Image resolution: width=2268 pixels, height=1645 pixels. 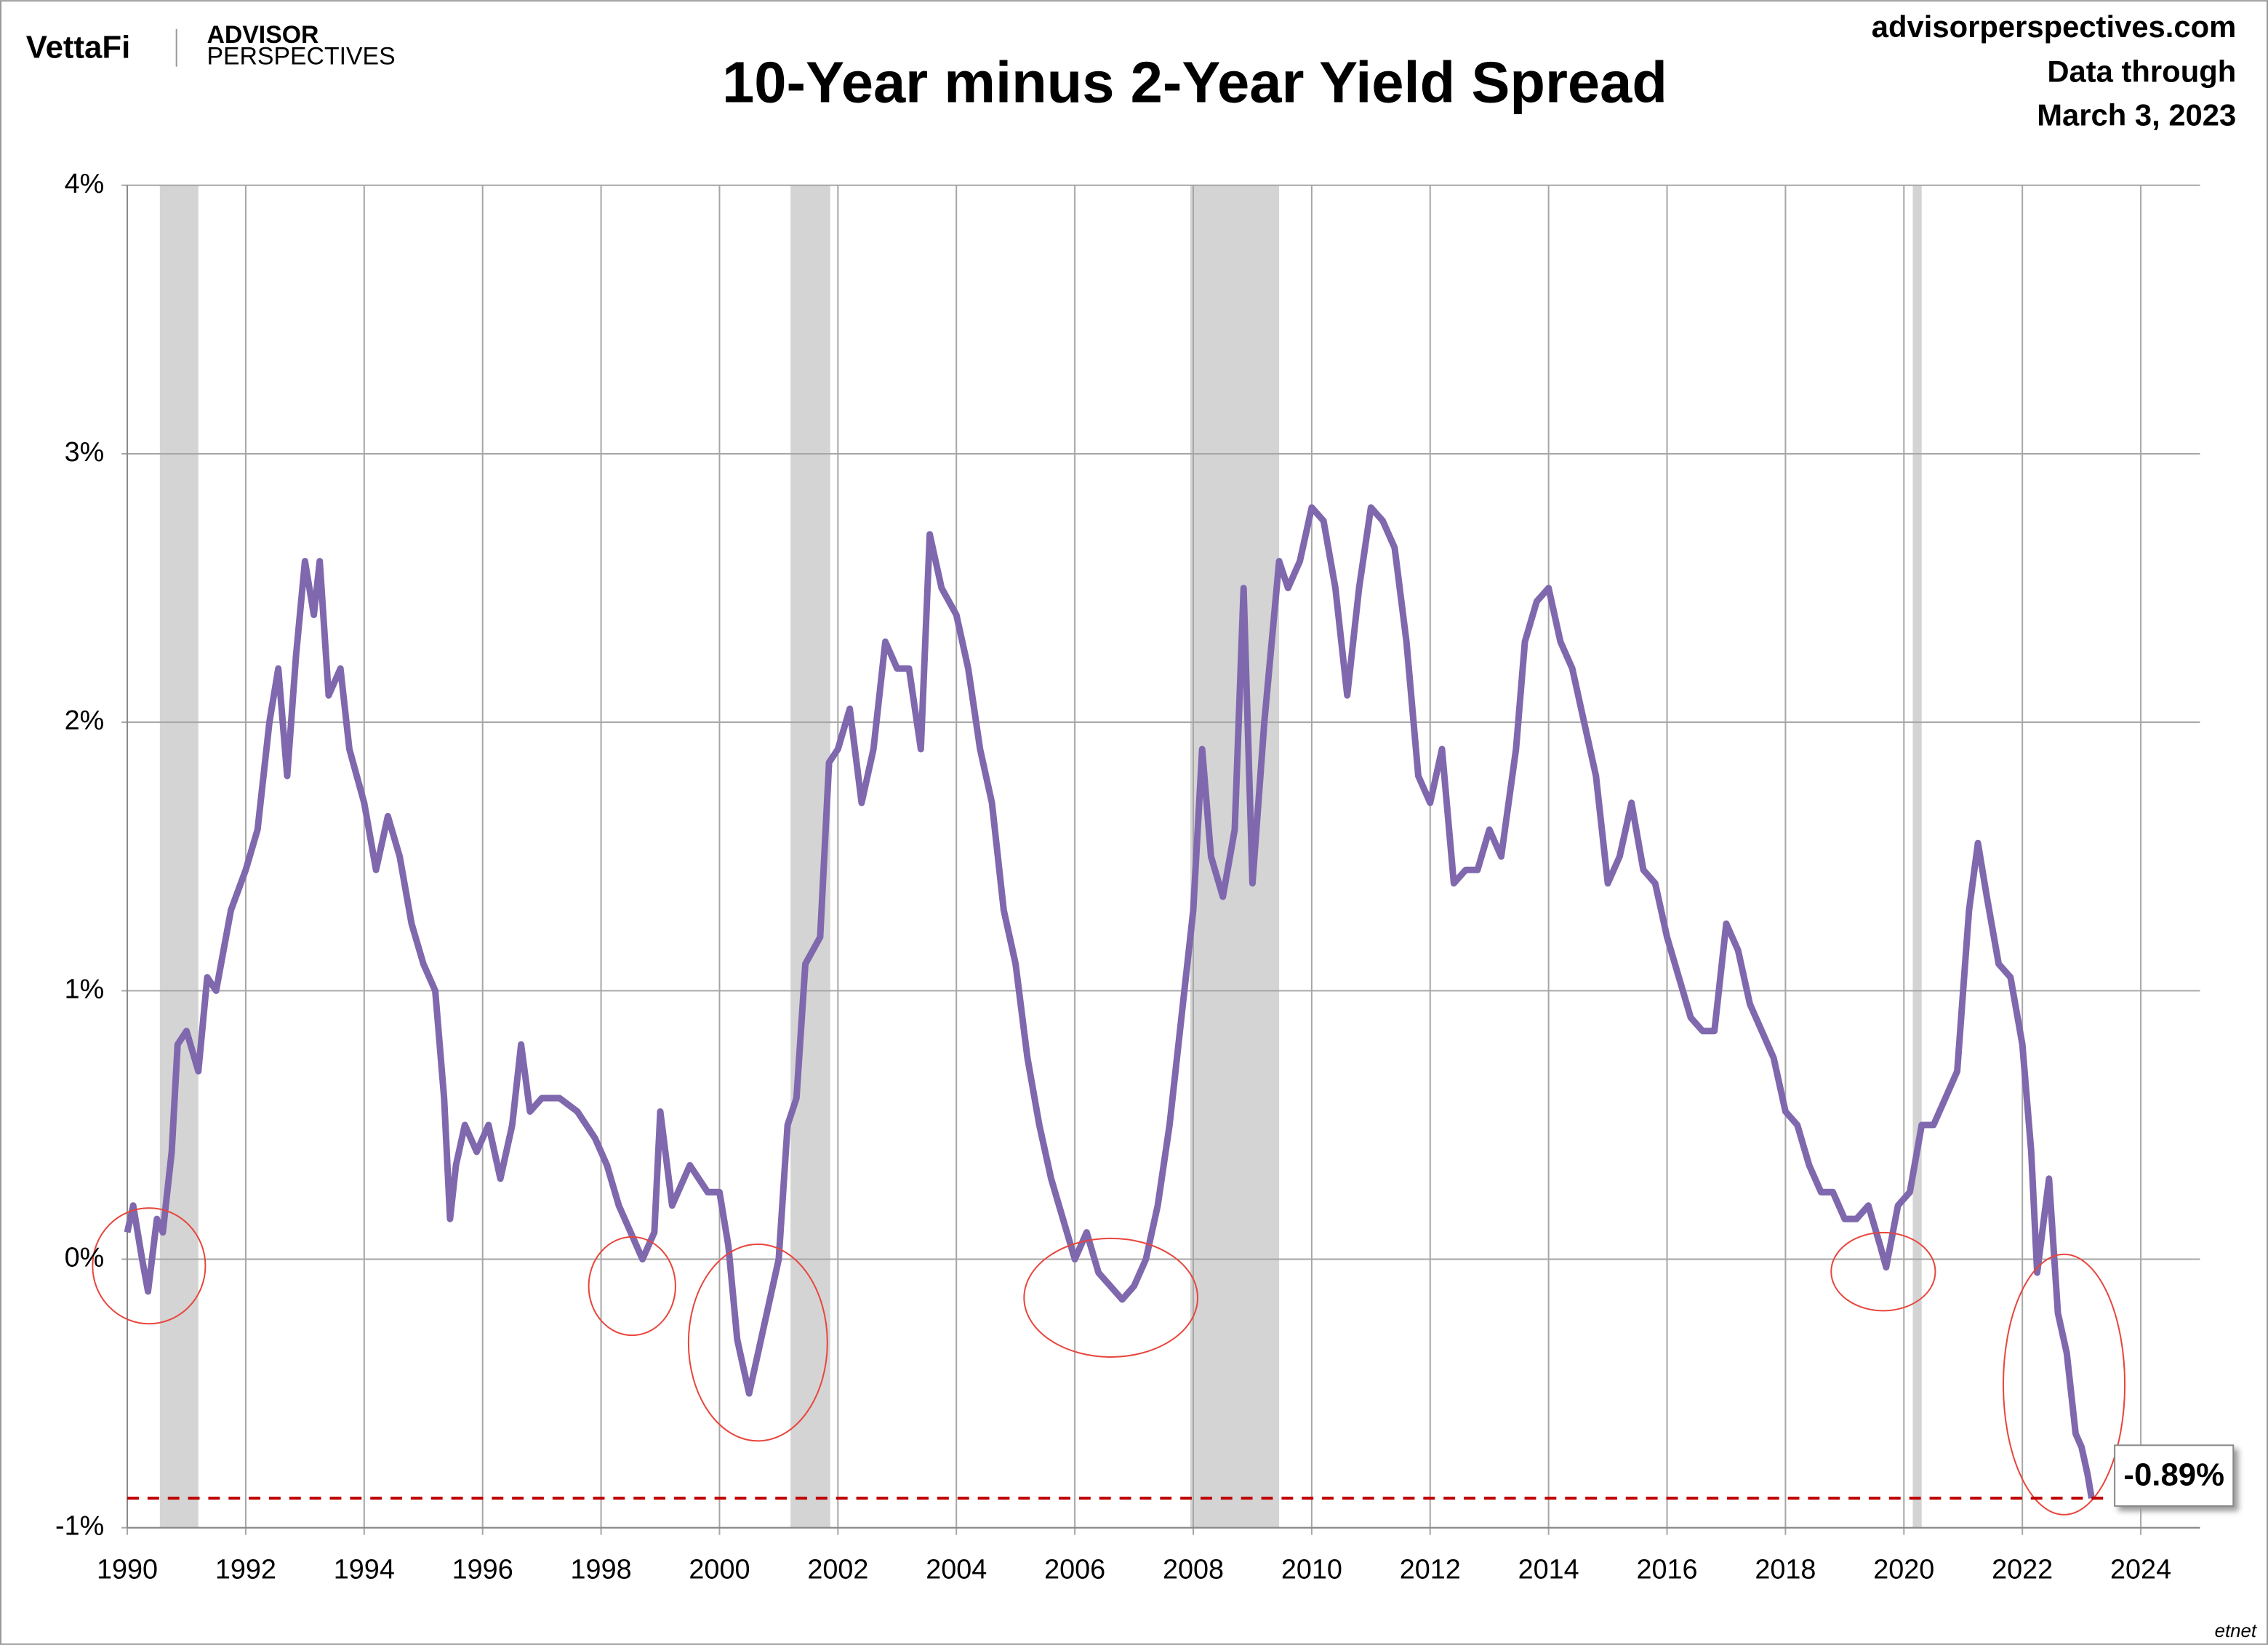 I want to click on chart-title: 10-Year minus 2-Year Yield Spread, so click(x=1194, y=82).